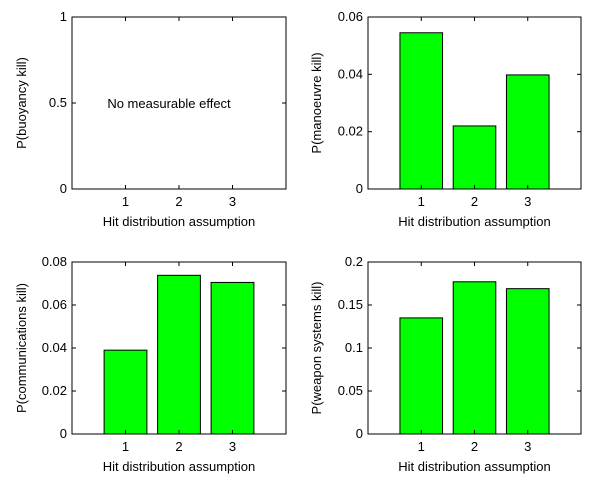  What do you see at coordinates (354, 261) in the screenshot?
I see `y-tick-label: 0.2` at bounding box center [354, 261].